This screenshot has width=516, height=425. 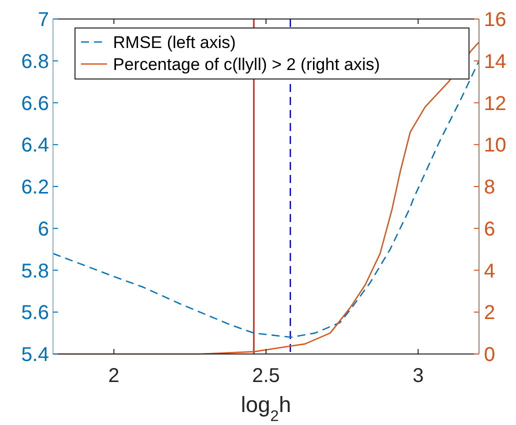 What do you see at coordinates (35, 187) in the screenshot?
I see `y-tick-label: 6.2` at bounding box center [35, 187].